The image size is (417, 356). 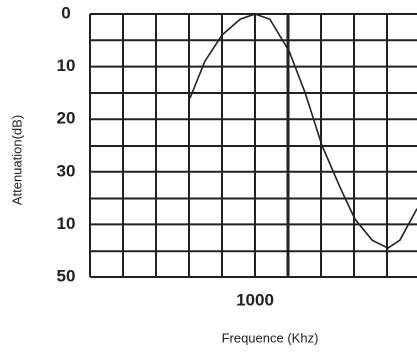 I want to click on y-axis-title: Attenuation(dB), so click(x=16, y=160).